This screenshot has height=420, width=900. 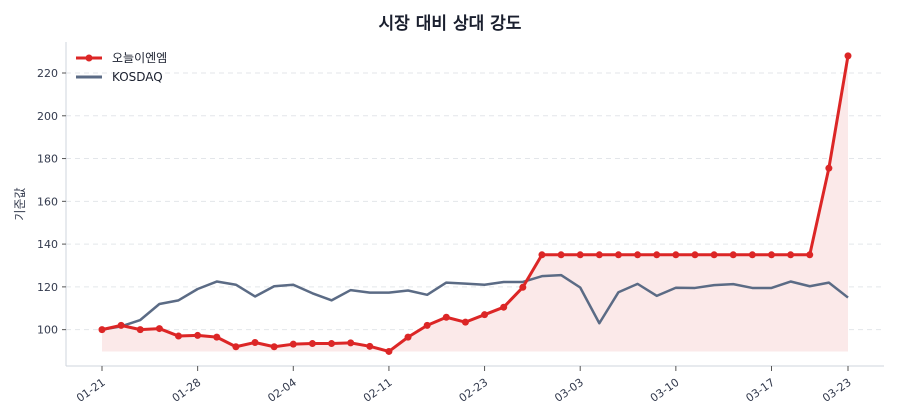 What do you see at coordinates (137, 77) in the screenshot?
I see `legend-label-1: KOSDAQ` at bounding box center [137, 77].